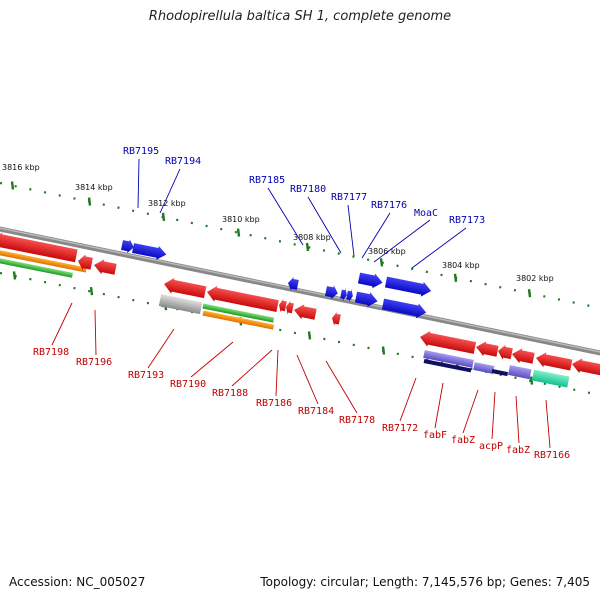 Image resolution: width=600 pixels, height=600 pixels. What do you see at coordinates (146, 375) in the screenshot?
I see `gene-label-reverse: RB7193` at bounding box center [146, 375].